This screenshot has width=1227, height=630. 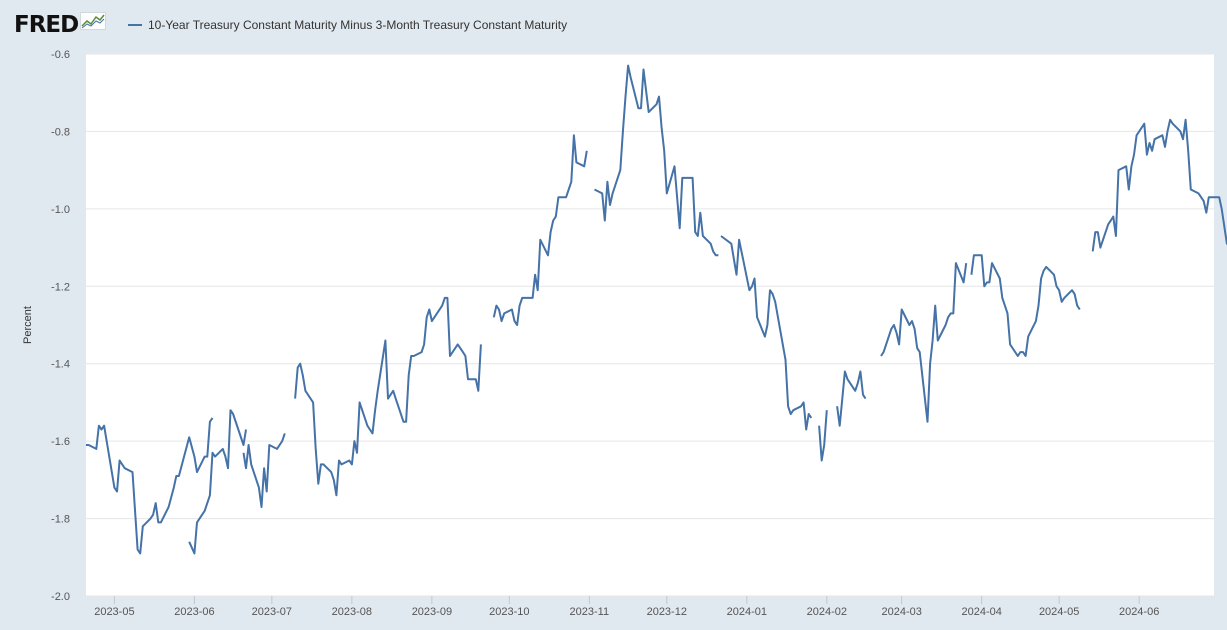 What do you see at coordinates (46, 25) in the screenshot?
I see `fred-logo-text: FRED` at bounding box center [46, 25].